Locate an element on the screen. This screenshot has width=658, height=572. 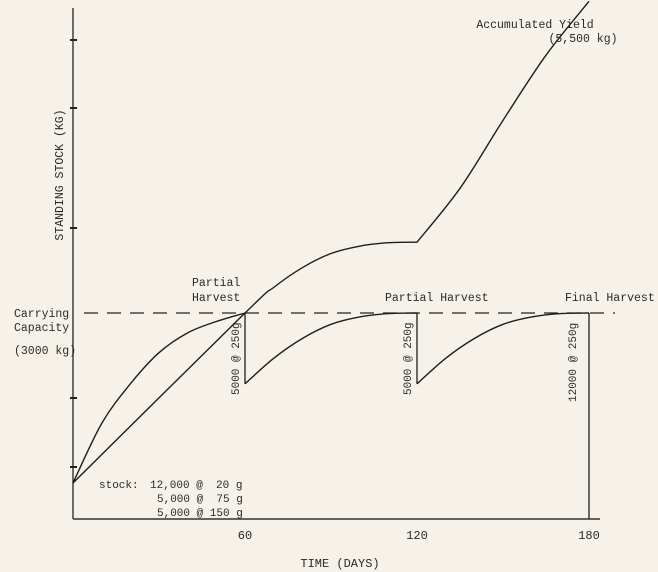
x-axis-label: TIME (DAYS) is located at coordinates (339, 564).